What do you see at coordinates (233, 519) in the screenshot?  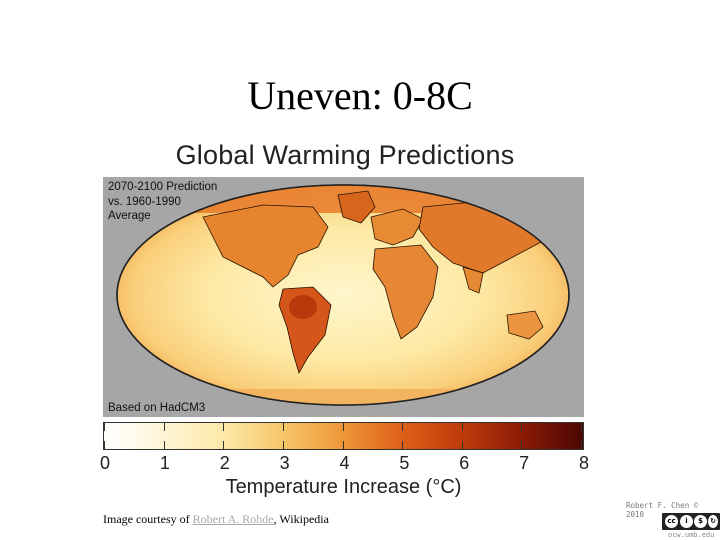 I see `author-link: Robert A. Rohde` at bounding box center [233, 519].